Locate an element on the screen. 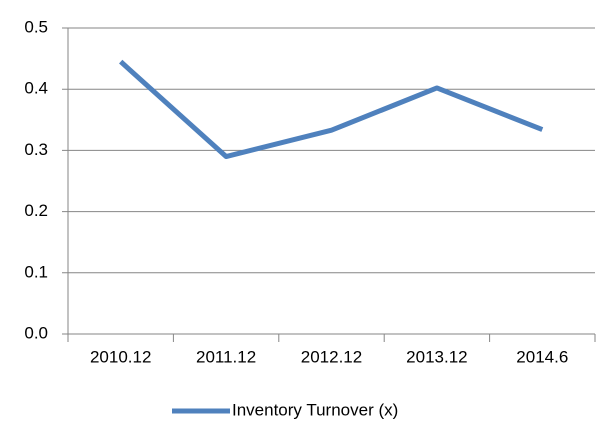  x-tick-label: 2013.12 is located at coordinates (436, 356).